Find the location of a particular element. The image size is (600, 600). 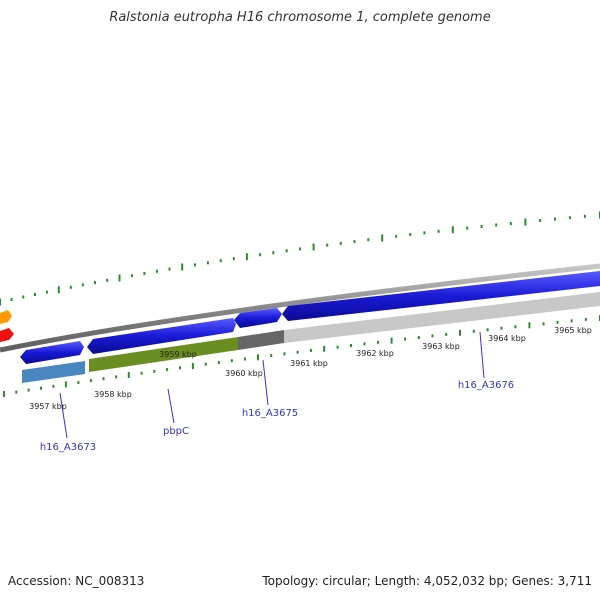

gene-label-h16-a3676: h16_A3676 is located at coordinates (486, 385).